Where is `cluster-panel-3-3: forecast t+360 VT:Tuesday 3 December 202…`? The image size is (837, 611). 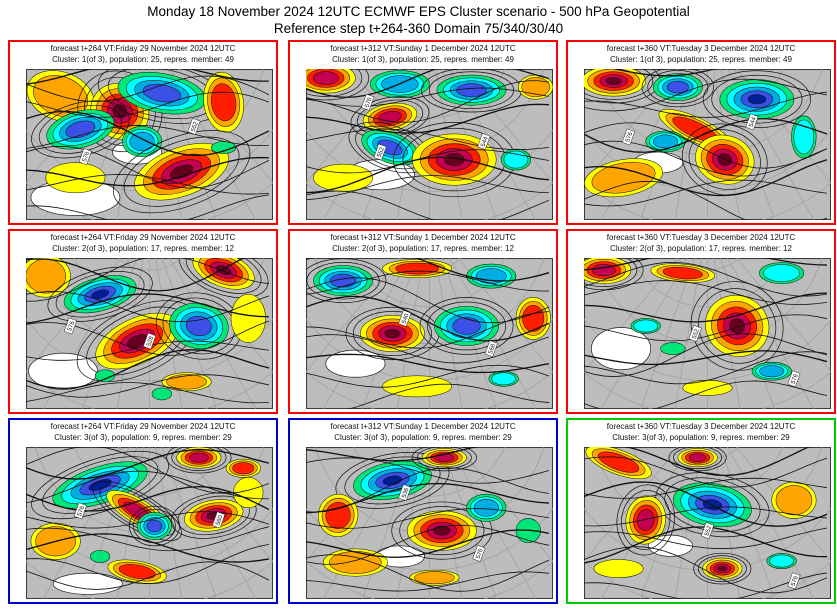 cluster-panel-3-3: forecast t+360 VT:Tuesday 3 December 202… is located at coordinates (701, 511).